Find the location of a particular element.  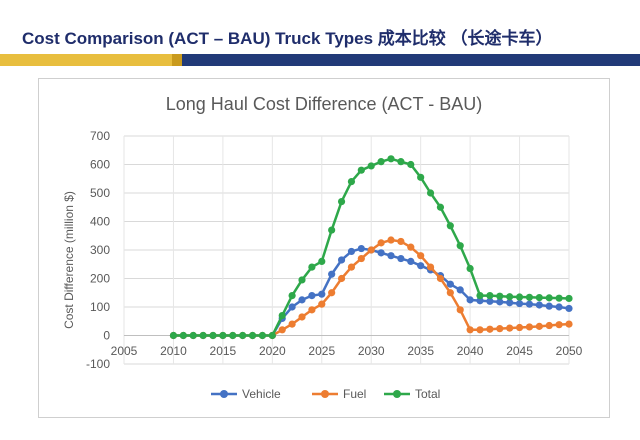

legend-label-fuel: Fuel is located at coordinates (354, 394).